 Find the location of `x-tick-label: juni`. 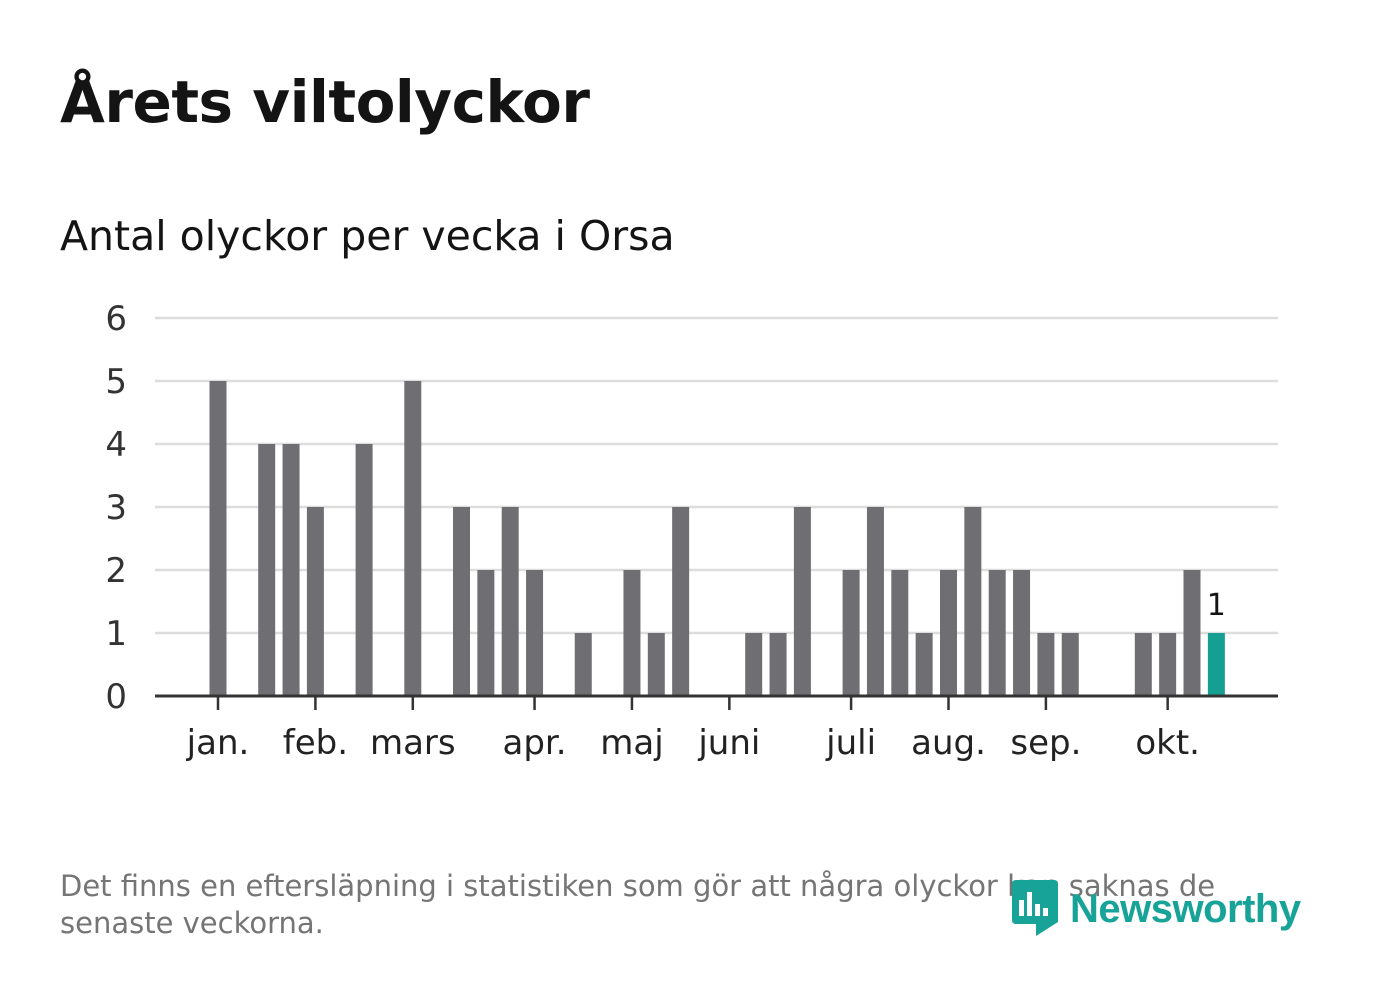

x-tick-label: juni is located at coordinates (728, 743).